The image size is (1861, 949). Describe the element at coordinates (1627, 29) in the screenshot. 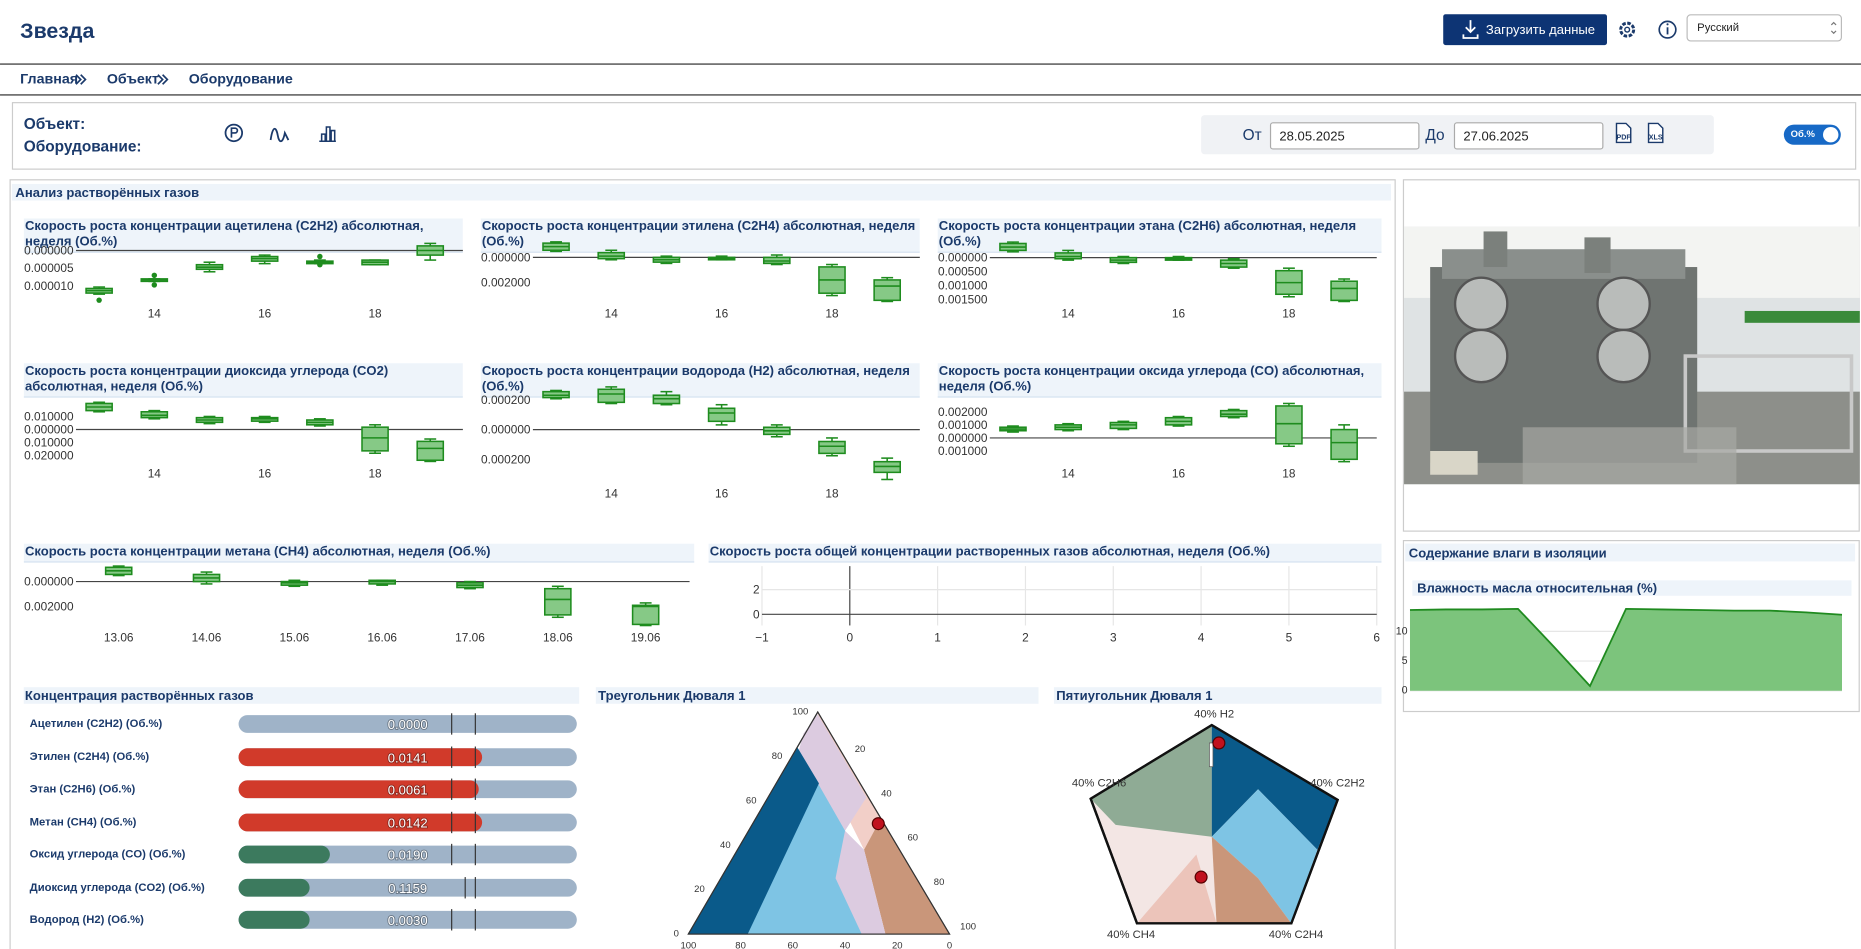

I see `settings-icon` at that location.